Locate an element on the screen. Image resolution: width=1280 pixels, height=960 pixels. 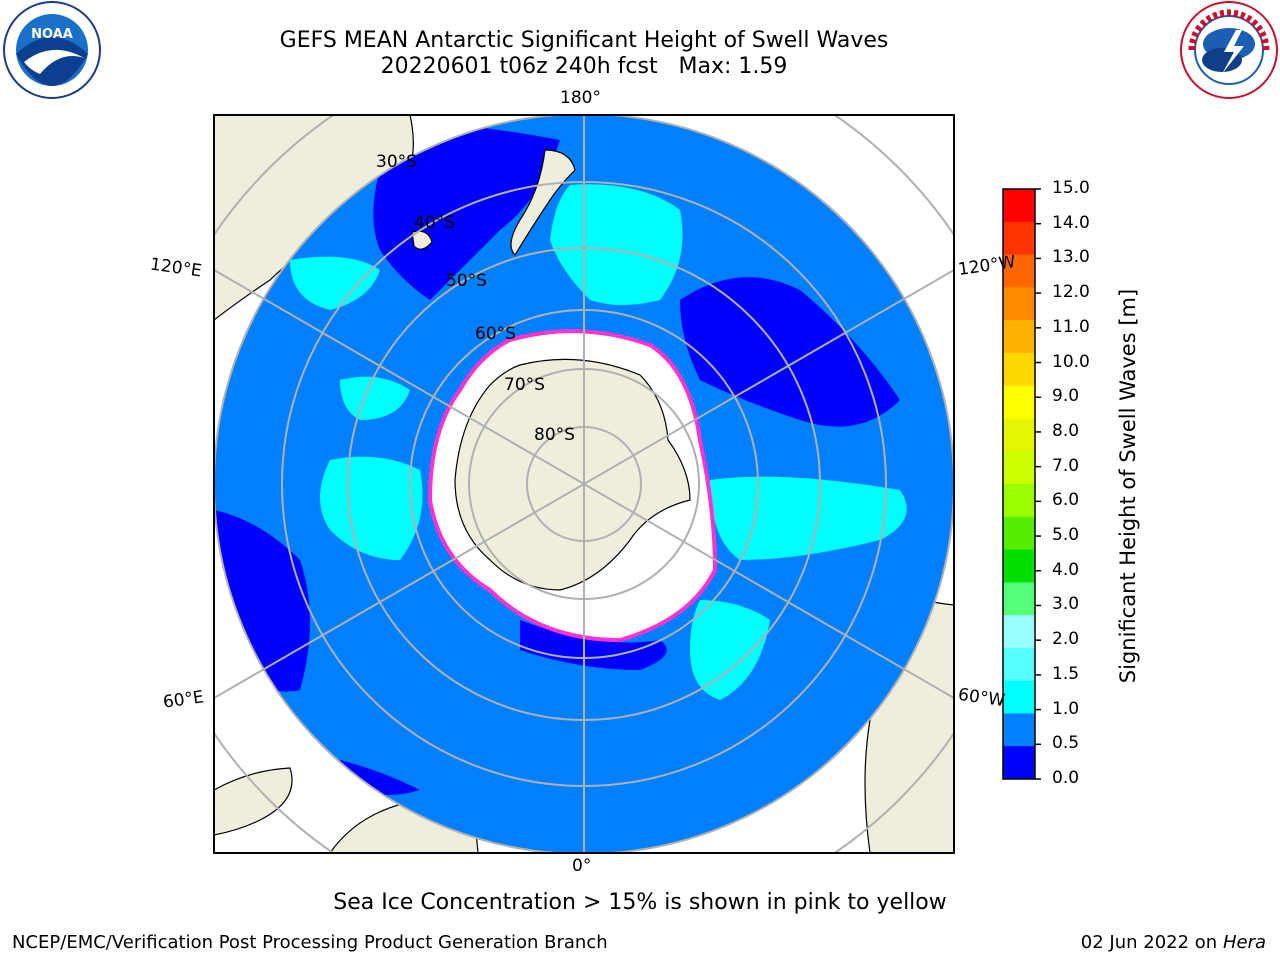
colorbar is located at coordinates (1022, 484).